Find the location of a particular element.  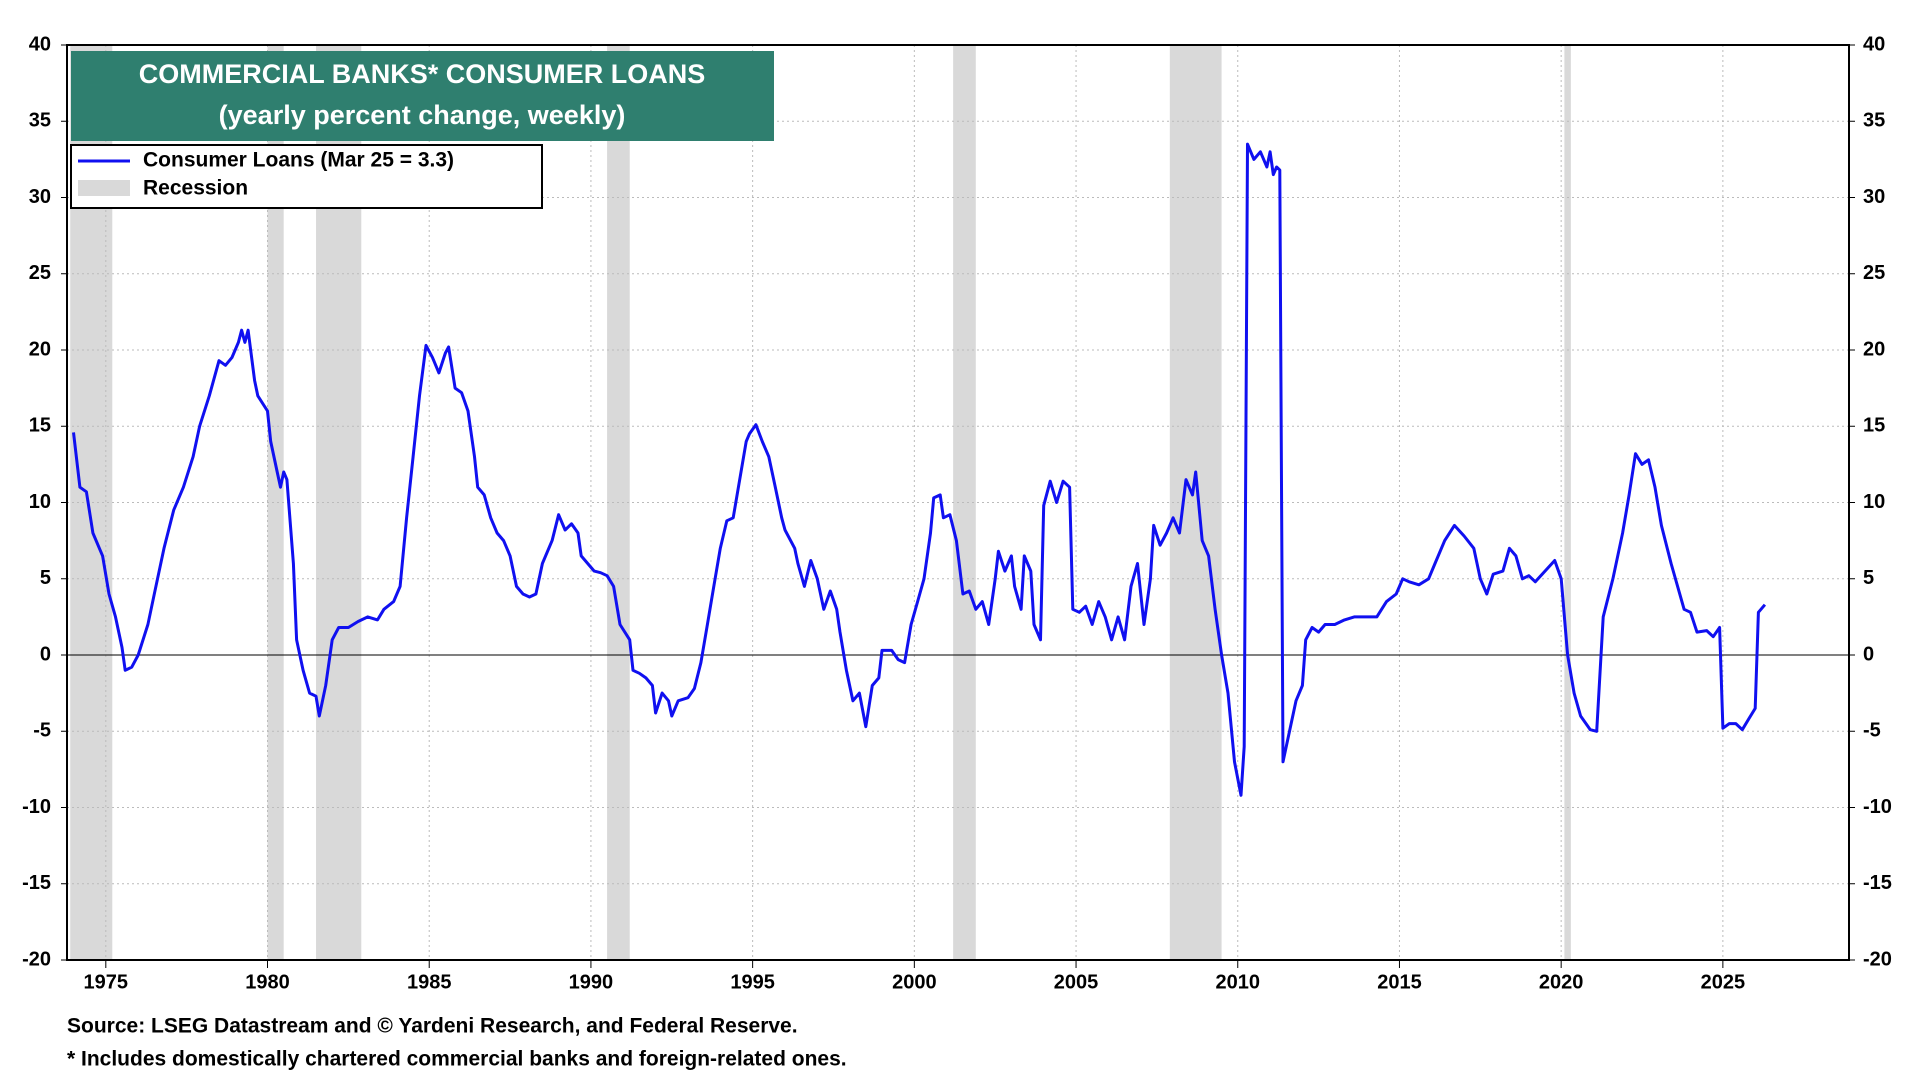

x-tick-label: 2005 is located at coordinates (1076, 982).